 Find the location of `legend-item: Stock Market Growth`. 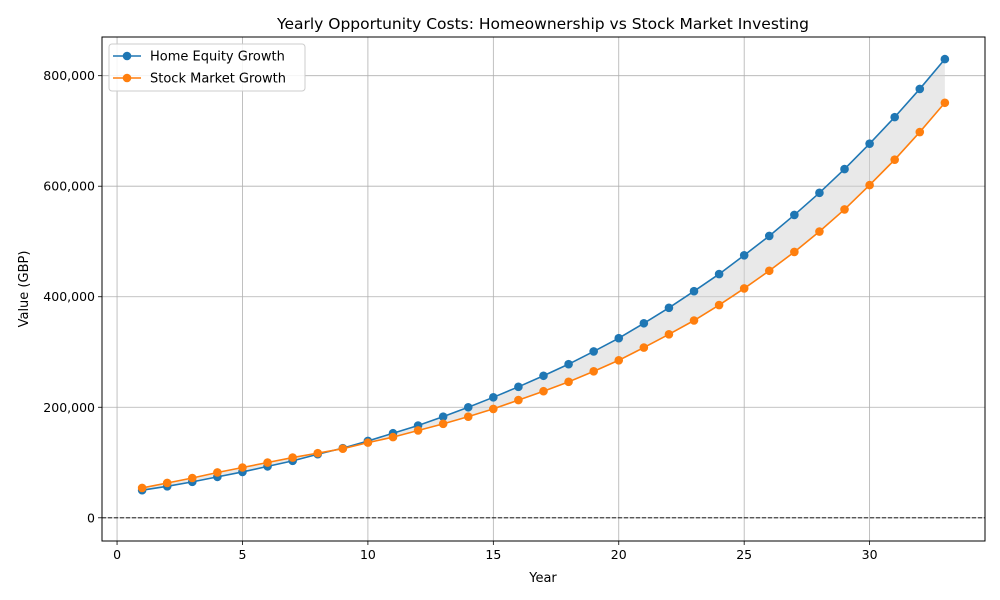

legend-item: Stock Market Growth is located at coordinates (199, 79).